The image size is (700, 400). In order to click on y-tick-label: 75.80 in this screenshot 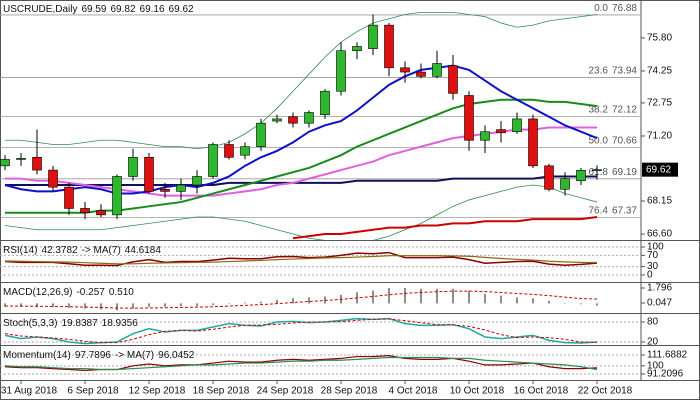, I will do `click(659, 38)`.